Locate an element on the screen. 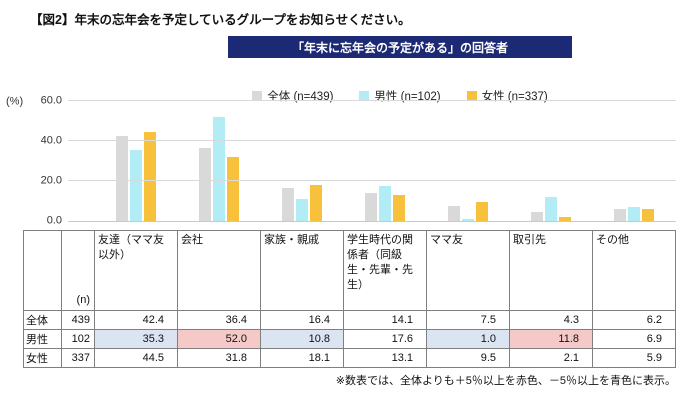 This screenshot has height=404, width=700. table-row: 全体 439 42.4 36.4 16.4 14.1 7.5 4.3 6.2 is located at coordinates (349, 320).